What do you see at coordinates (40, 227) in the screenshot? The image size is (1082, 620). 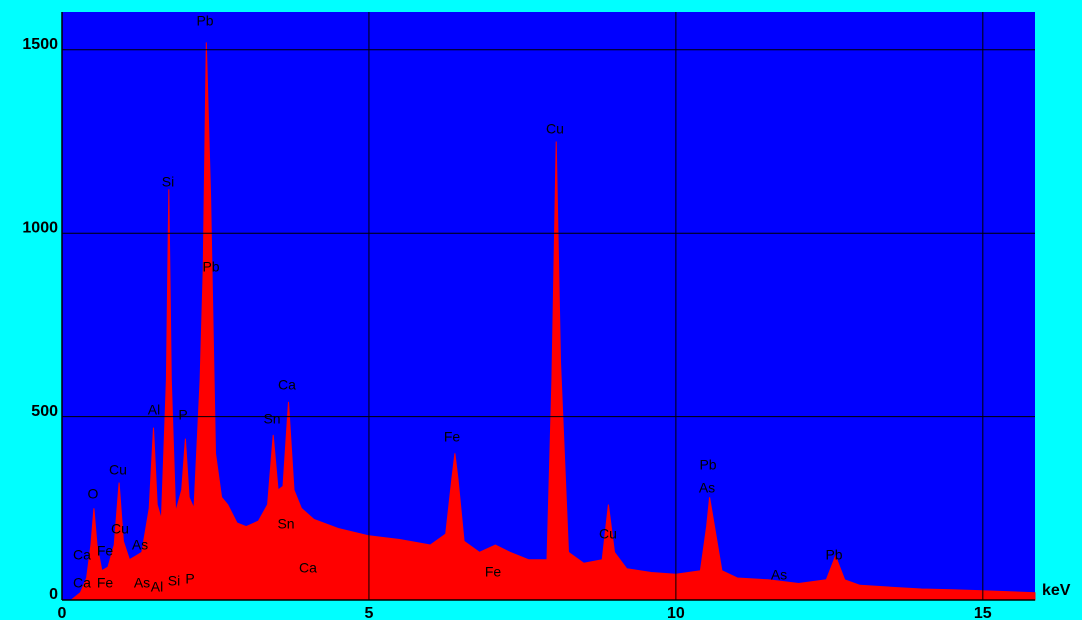 I see `y-tick-label: 1000` at bounding box center [40, 227].